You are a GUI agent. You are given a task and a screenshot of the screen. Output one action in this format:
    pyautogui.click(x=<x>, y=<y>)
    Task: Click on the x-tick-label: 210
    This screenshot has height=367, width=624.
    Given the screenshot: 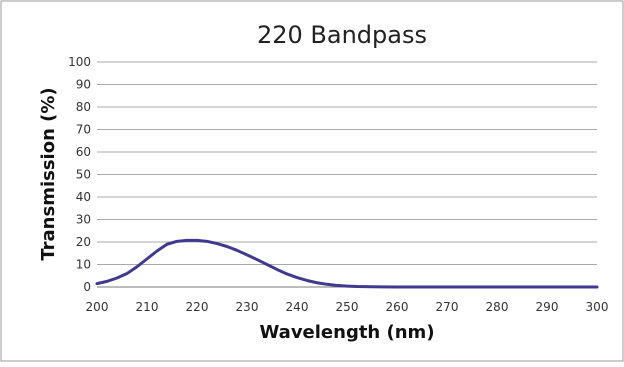 What is the action you would take?
    pyautogui.click(x=147, y=307)
    